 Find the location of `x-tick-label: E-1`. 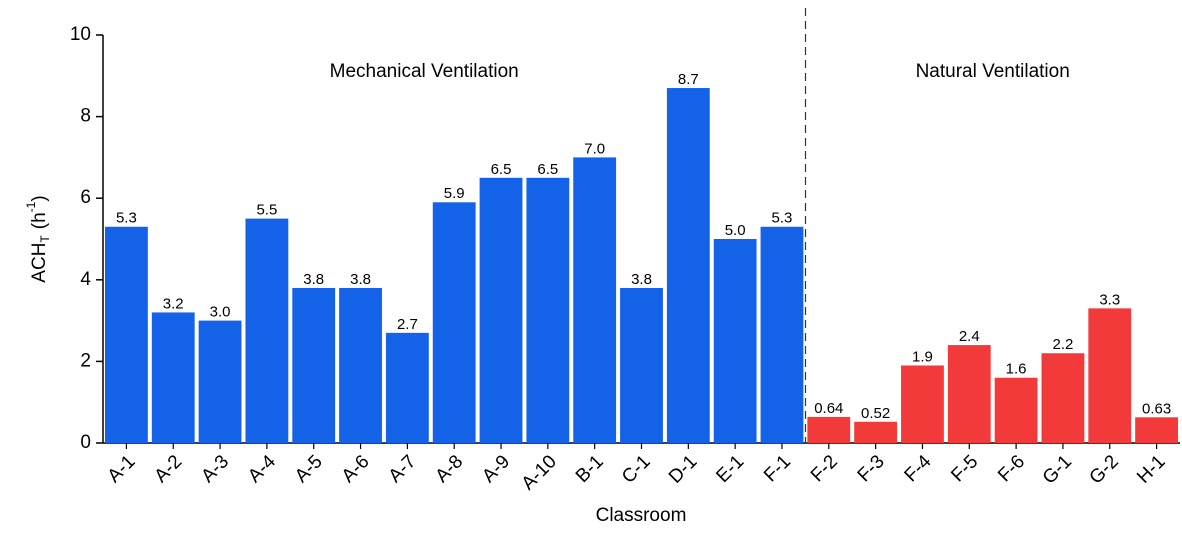

x-tick-label: E-1 is located at coordinates (730, 469).